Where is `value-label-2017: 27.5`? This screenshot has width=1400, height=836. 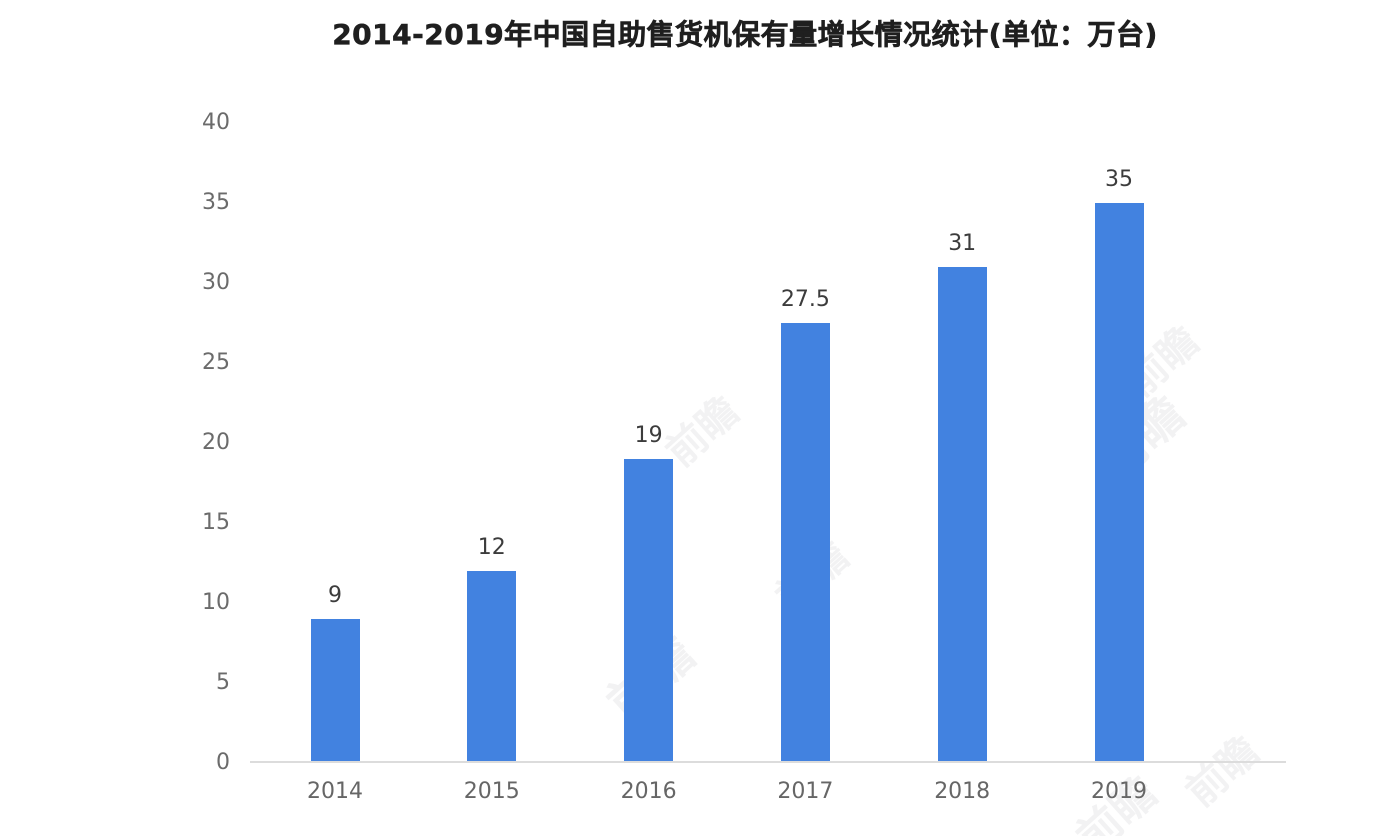 value-label-2017: 27.5 is located at coordinates (805, 299).